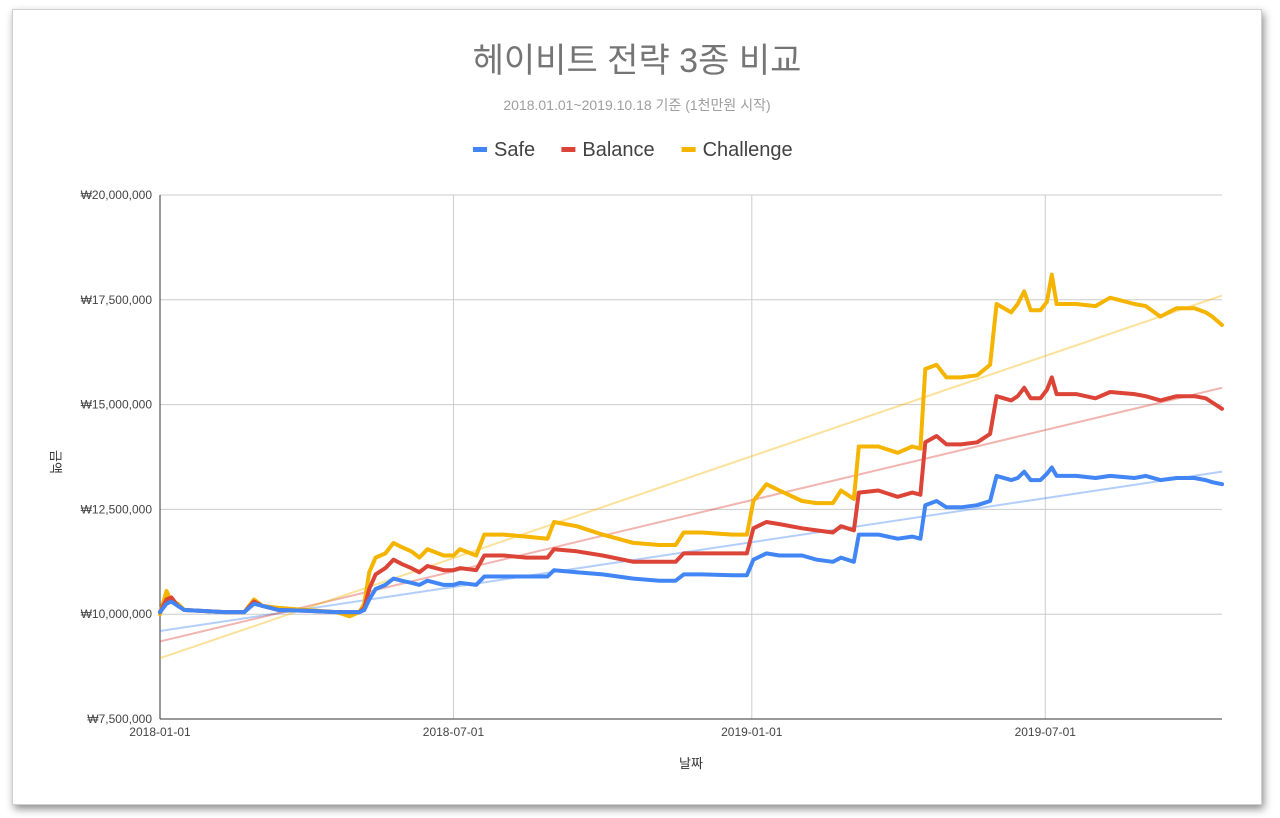 The width and height of the screenshot is (1280, 818). I want to click on legend: Safe Balance Challenge, so click(633, 150).